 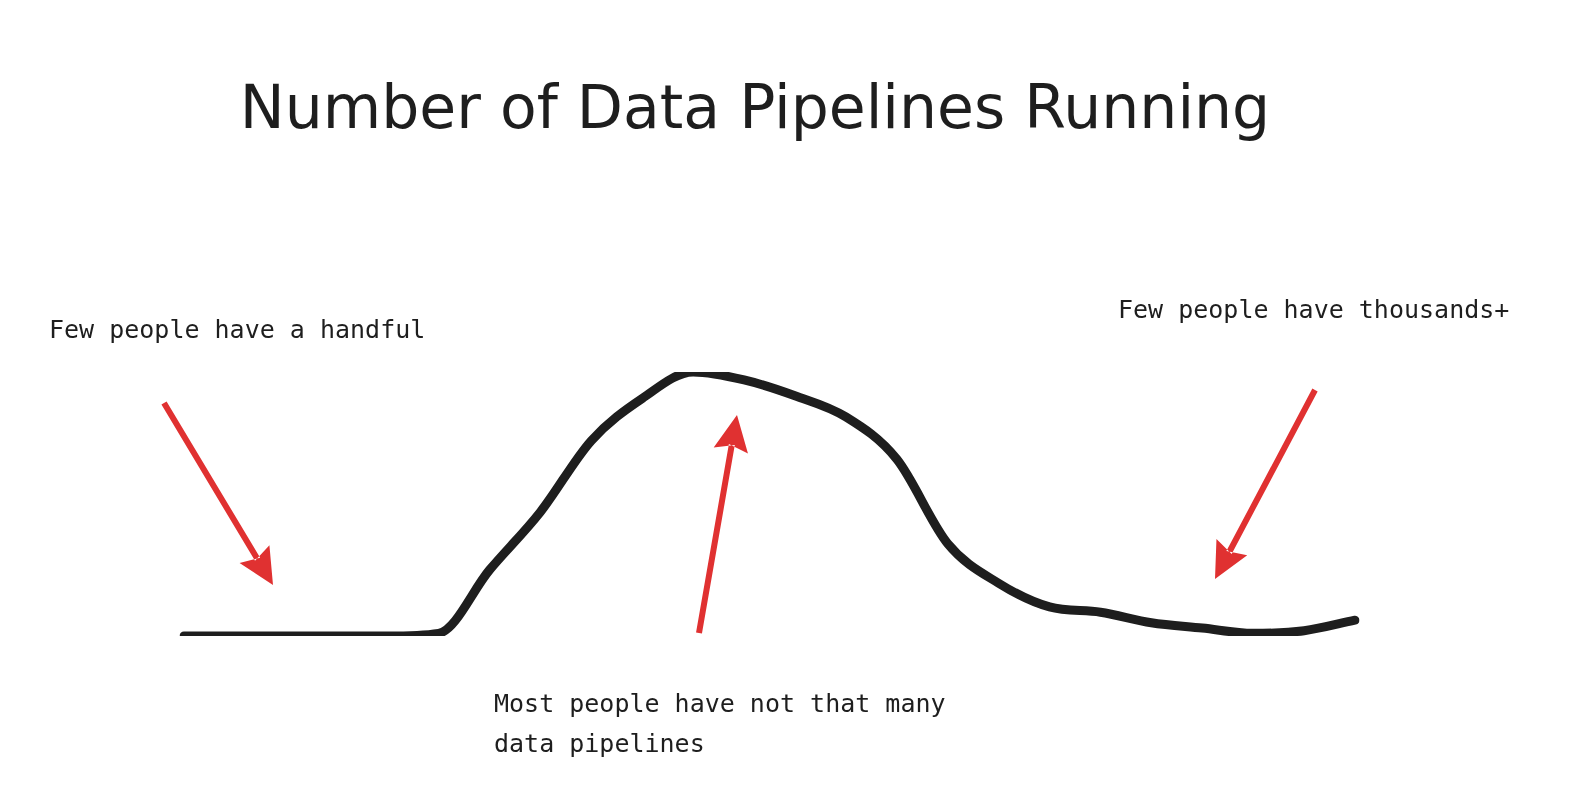 What do you see at coordinates (720, 724) in the screenshot?
I see `text: Most people have not that many data pipelines` at bounding box center [720, 724].